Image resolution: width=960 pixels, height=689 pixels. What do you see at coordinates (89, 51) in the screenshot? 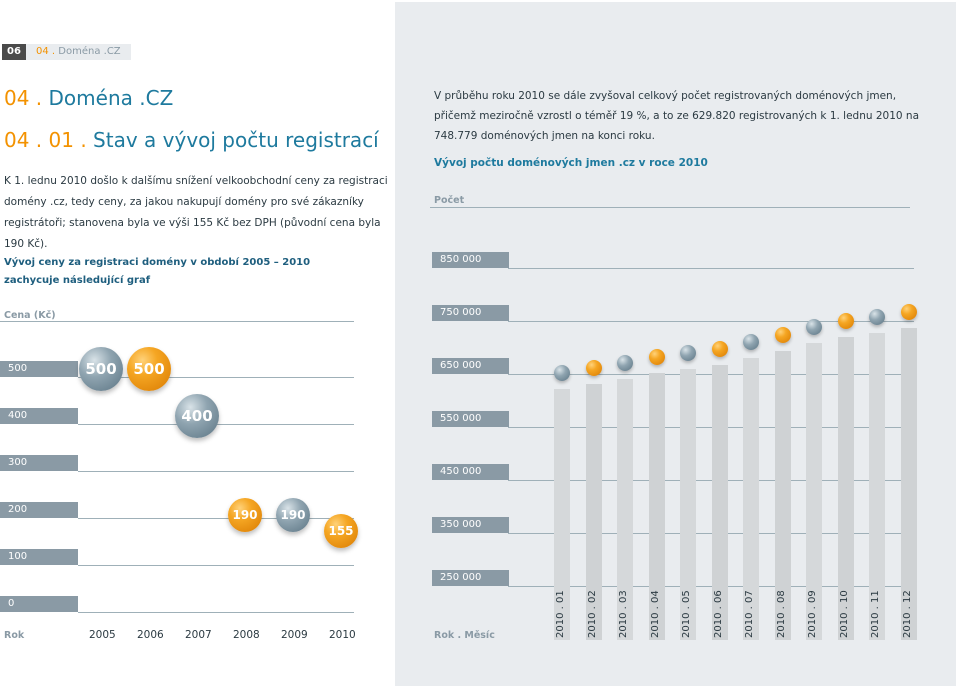
I see `section-tab-name: Doména .CZ` at bounding box center [89, 51].